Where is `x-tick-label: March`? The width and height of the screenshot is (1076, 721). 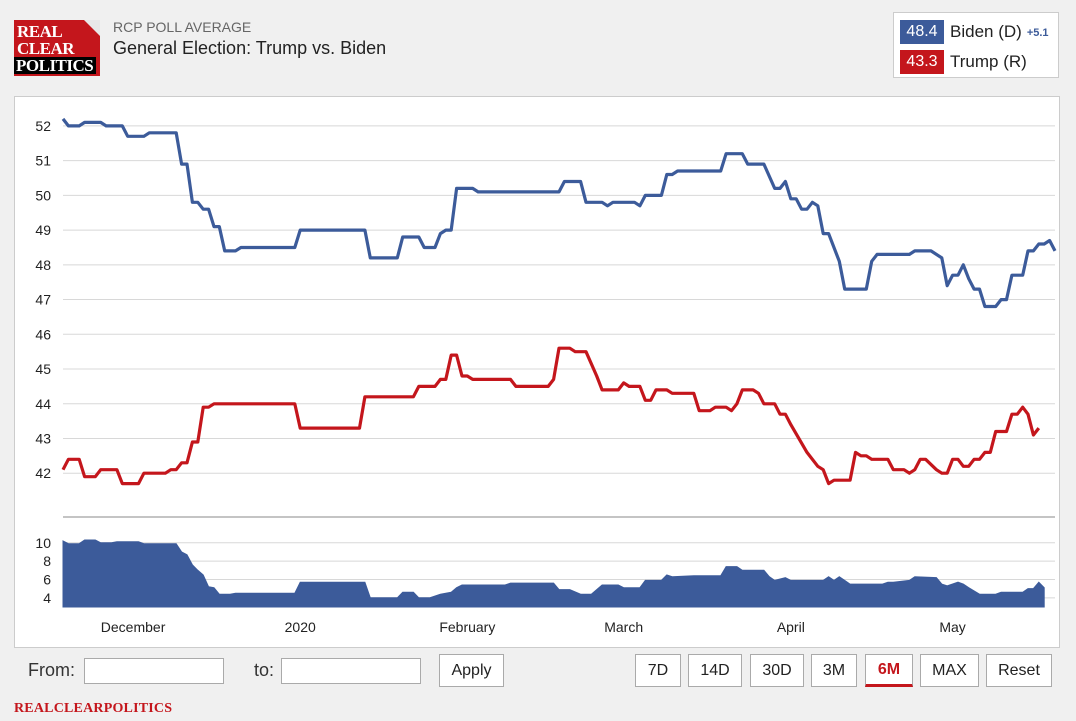
x-tick-label: March is located at coordinates (623, 627).